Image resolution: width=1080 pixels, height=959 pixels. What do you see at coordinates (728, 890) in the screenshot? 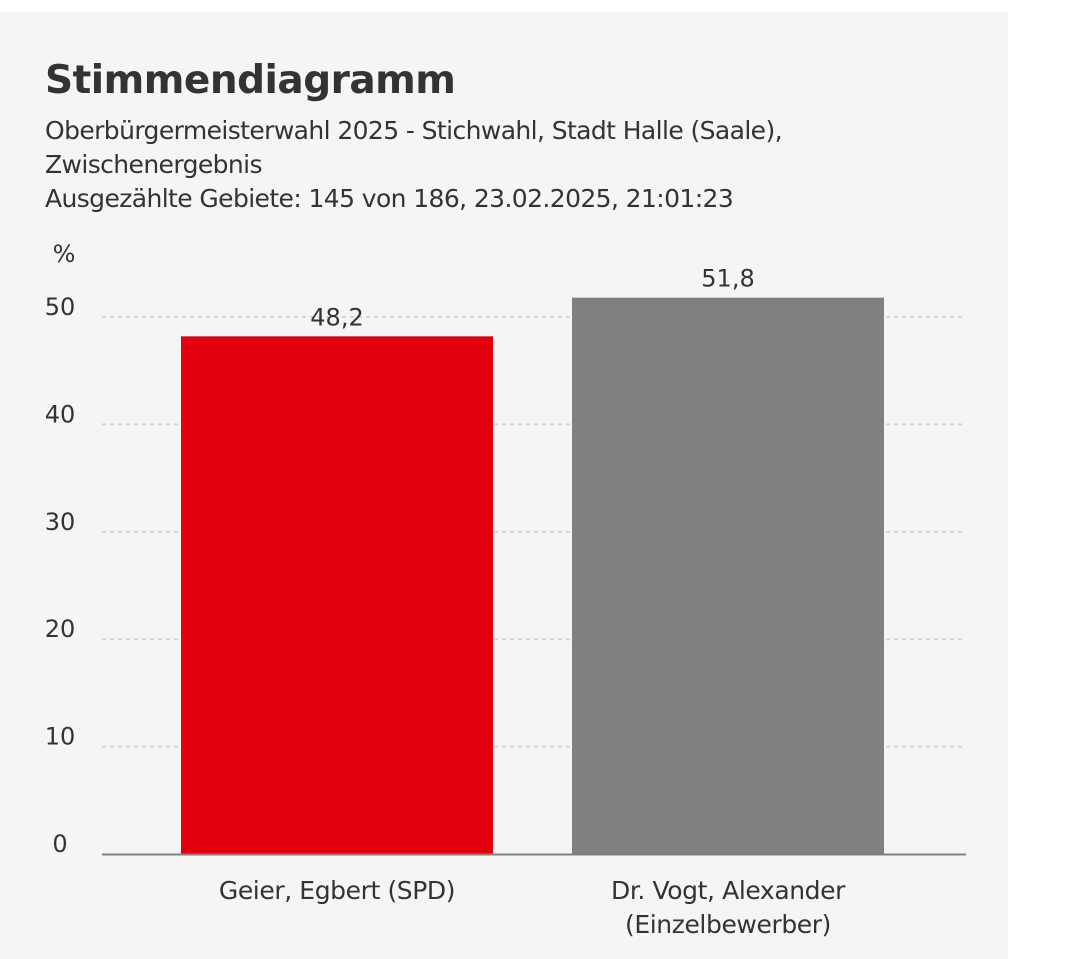
I see `category-label-2-line-1: Dr. Vogt, Alexander` at bounding box center [728, 890].